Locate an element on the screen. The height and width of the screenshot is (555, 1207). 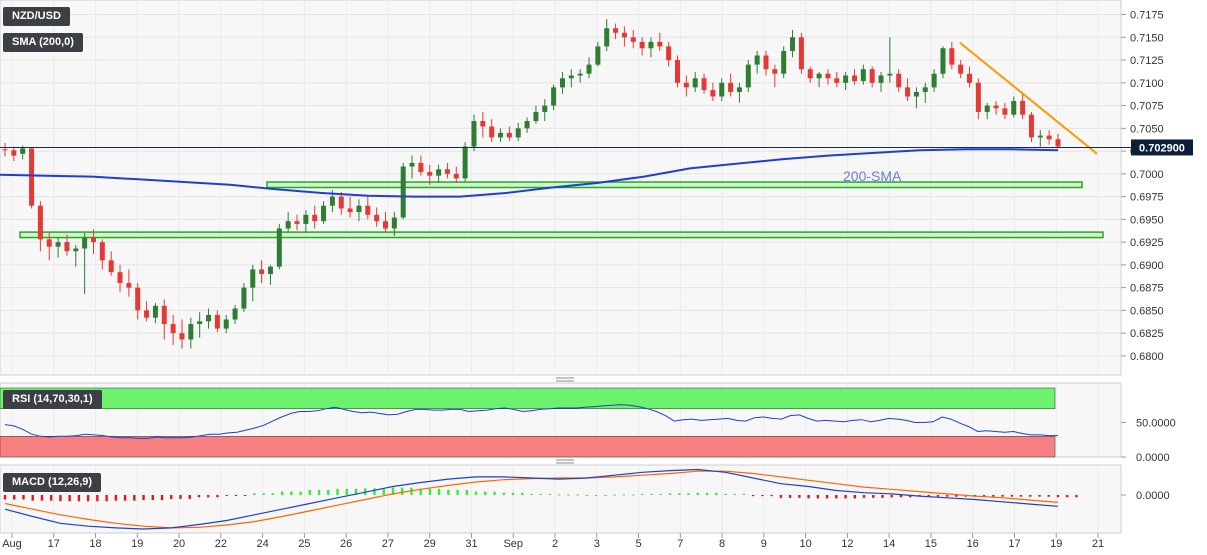
support-zones is located at coordinates (561, 210).